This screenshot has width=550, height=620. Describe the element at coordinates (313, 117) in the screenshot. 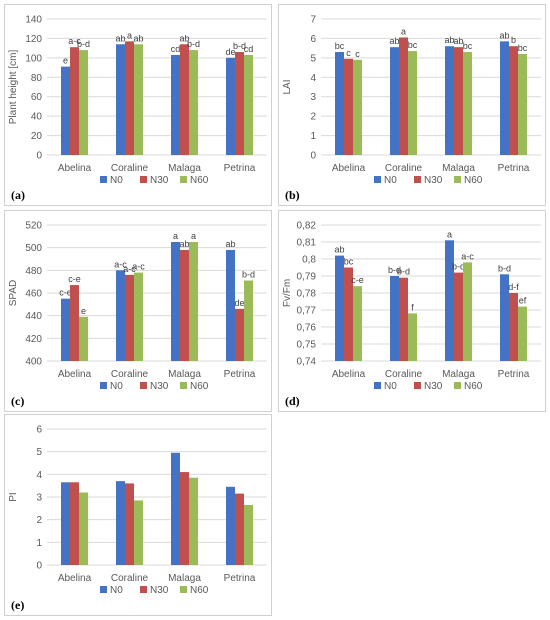

I see `y-tick-label: 2` at that location.